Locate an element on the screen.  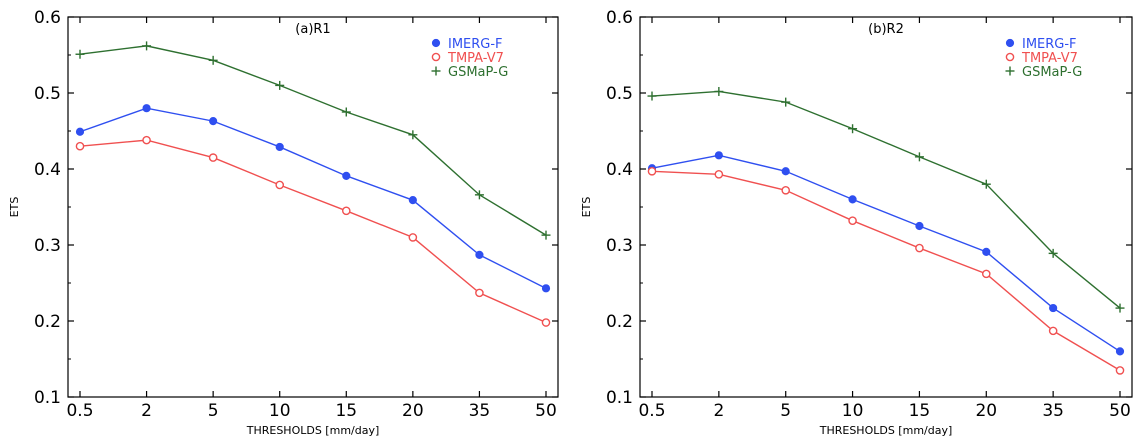
panel-title: (b)R2 is located at coordinates (886, 29).